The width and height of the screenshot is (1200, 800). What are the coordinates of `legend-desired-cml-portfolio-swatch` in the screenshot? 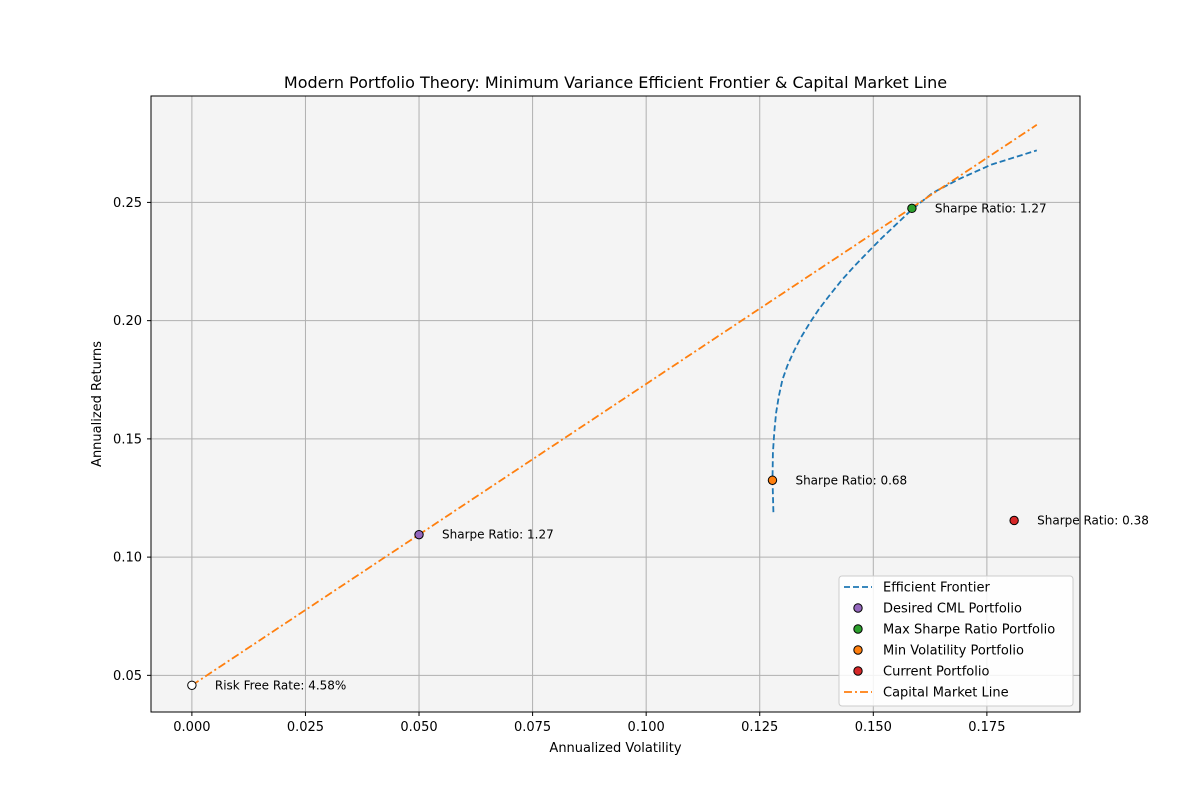 It's located at (858, 608).